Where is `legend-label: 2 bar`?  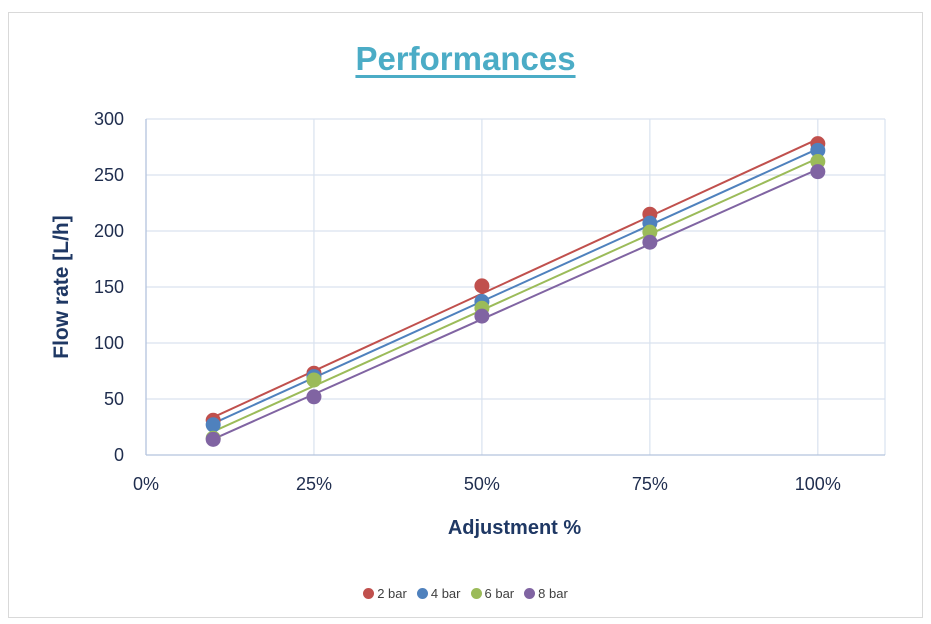
legend-label: 2 bar is located at coordinates (392, 593).